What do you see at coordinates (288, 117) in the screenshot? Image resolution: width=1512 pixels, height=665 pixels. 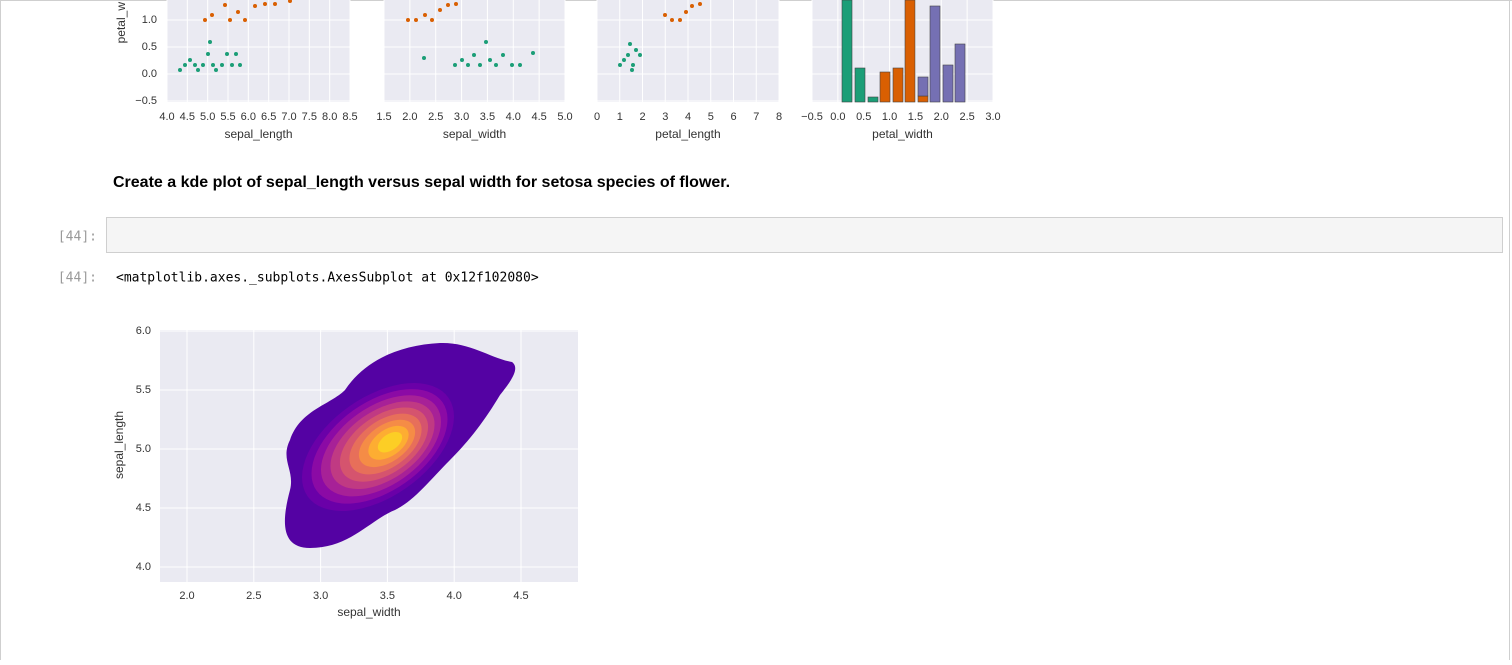 I see `x-tick-label: 7.0` at bounding box center [288, 117].